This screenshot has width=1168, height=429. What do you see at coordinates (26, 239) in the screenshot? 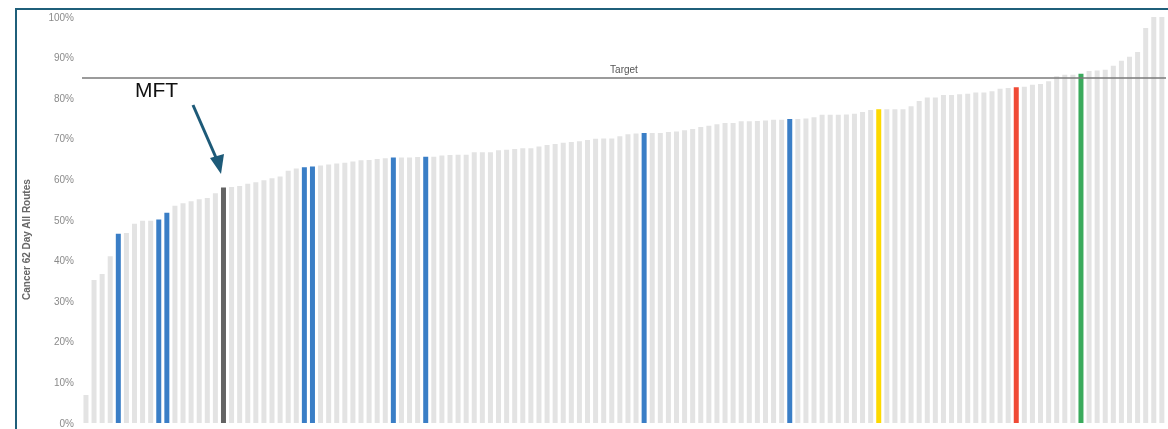
I see `y-axis-title: Cancer 62 Day All Routes` at bounding box center [26, 239].